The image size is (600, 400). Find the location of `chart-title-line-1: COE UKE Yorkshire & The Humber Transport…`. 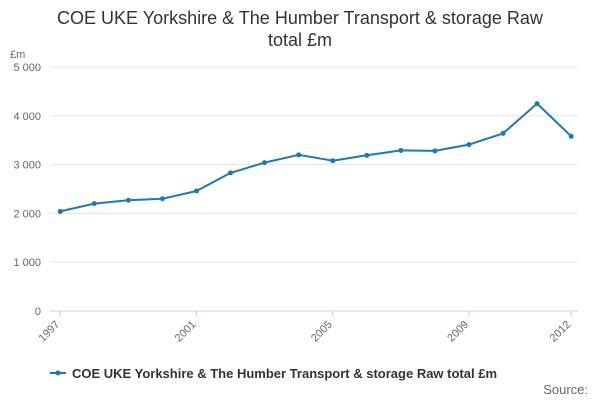

chart-title-line-1: COE UKE Yorkshire & The Humber Transport… is located at coordinates (300, 18).